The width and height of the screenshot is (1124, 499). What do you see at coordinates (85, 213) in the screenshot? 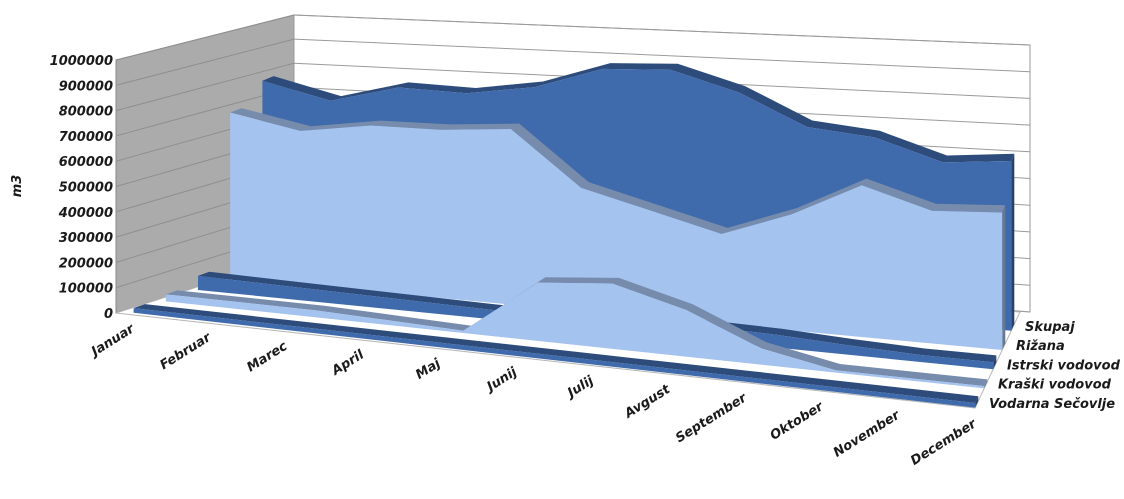
I see `y-tick-label: 400000` at bounding box center [85, 213].